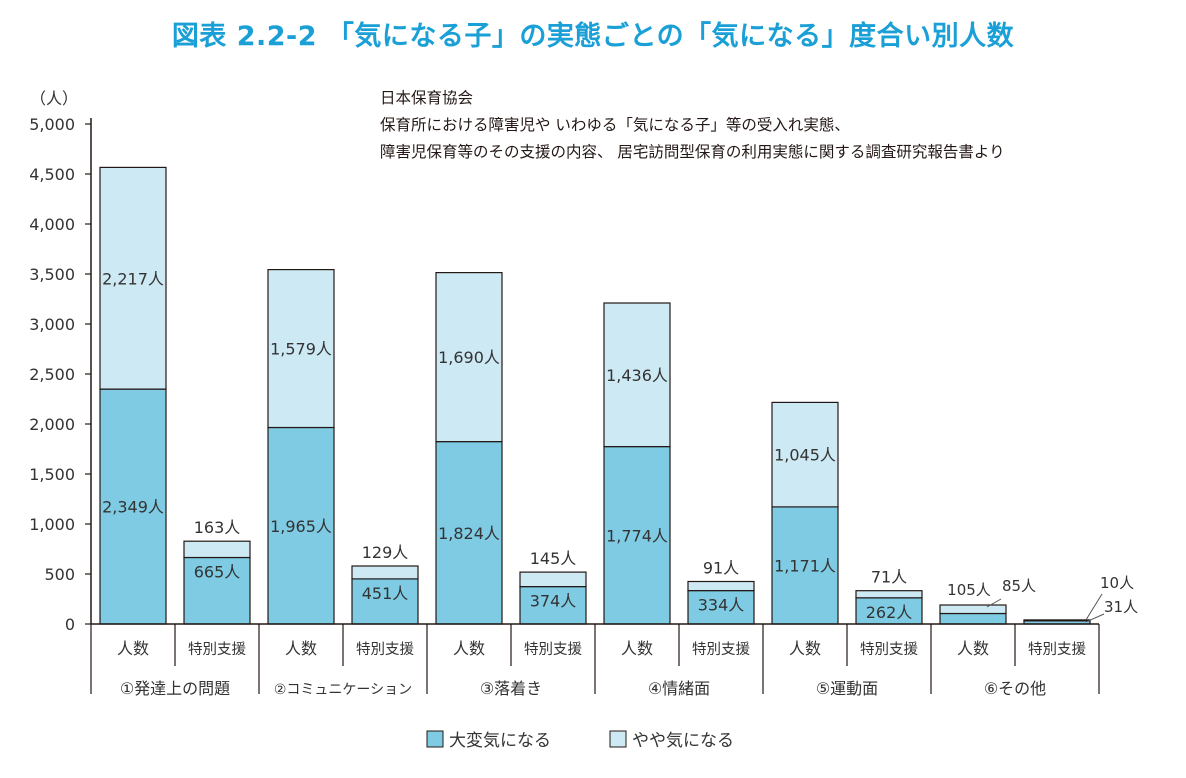  I want to click on data-label-light: 91人, so click(721, 568).